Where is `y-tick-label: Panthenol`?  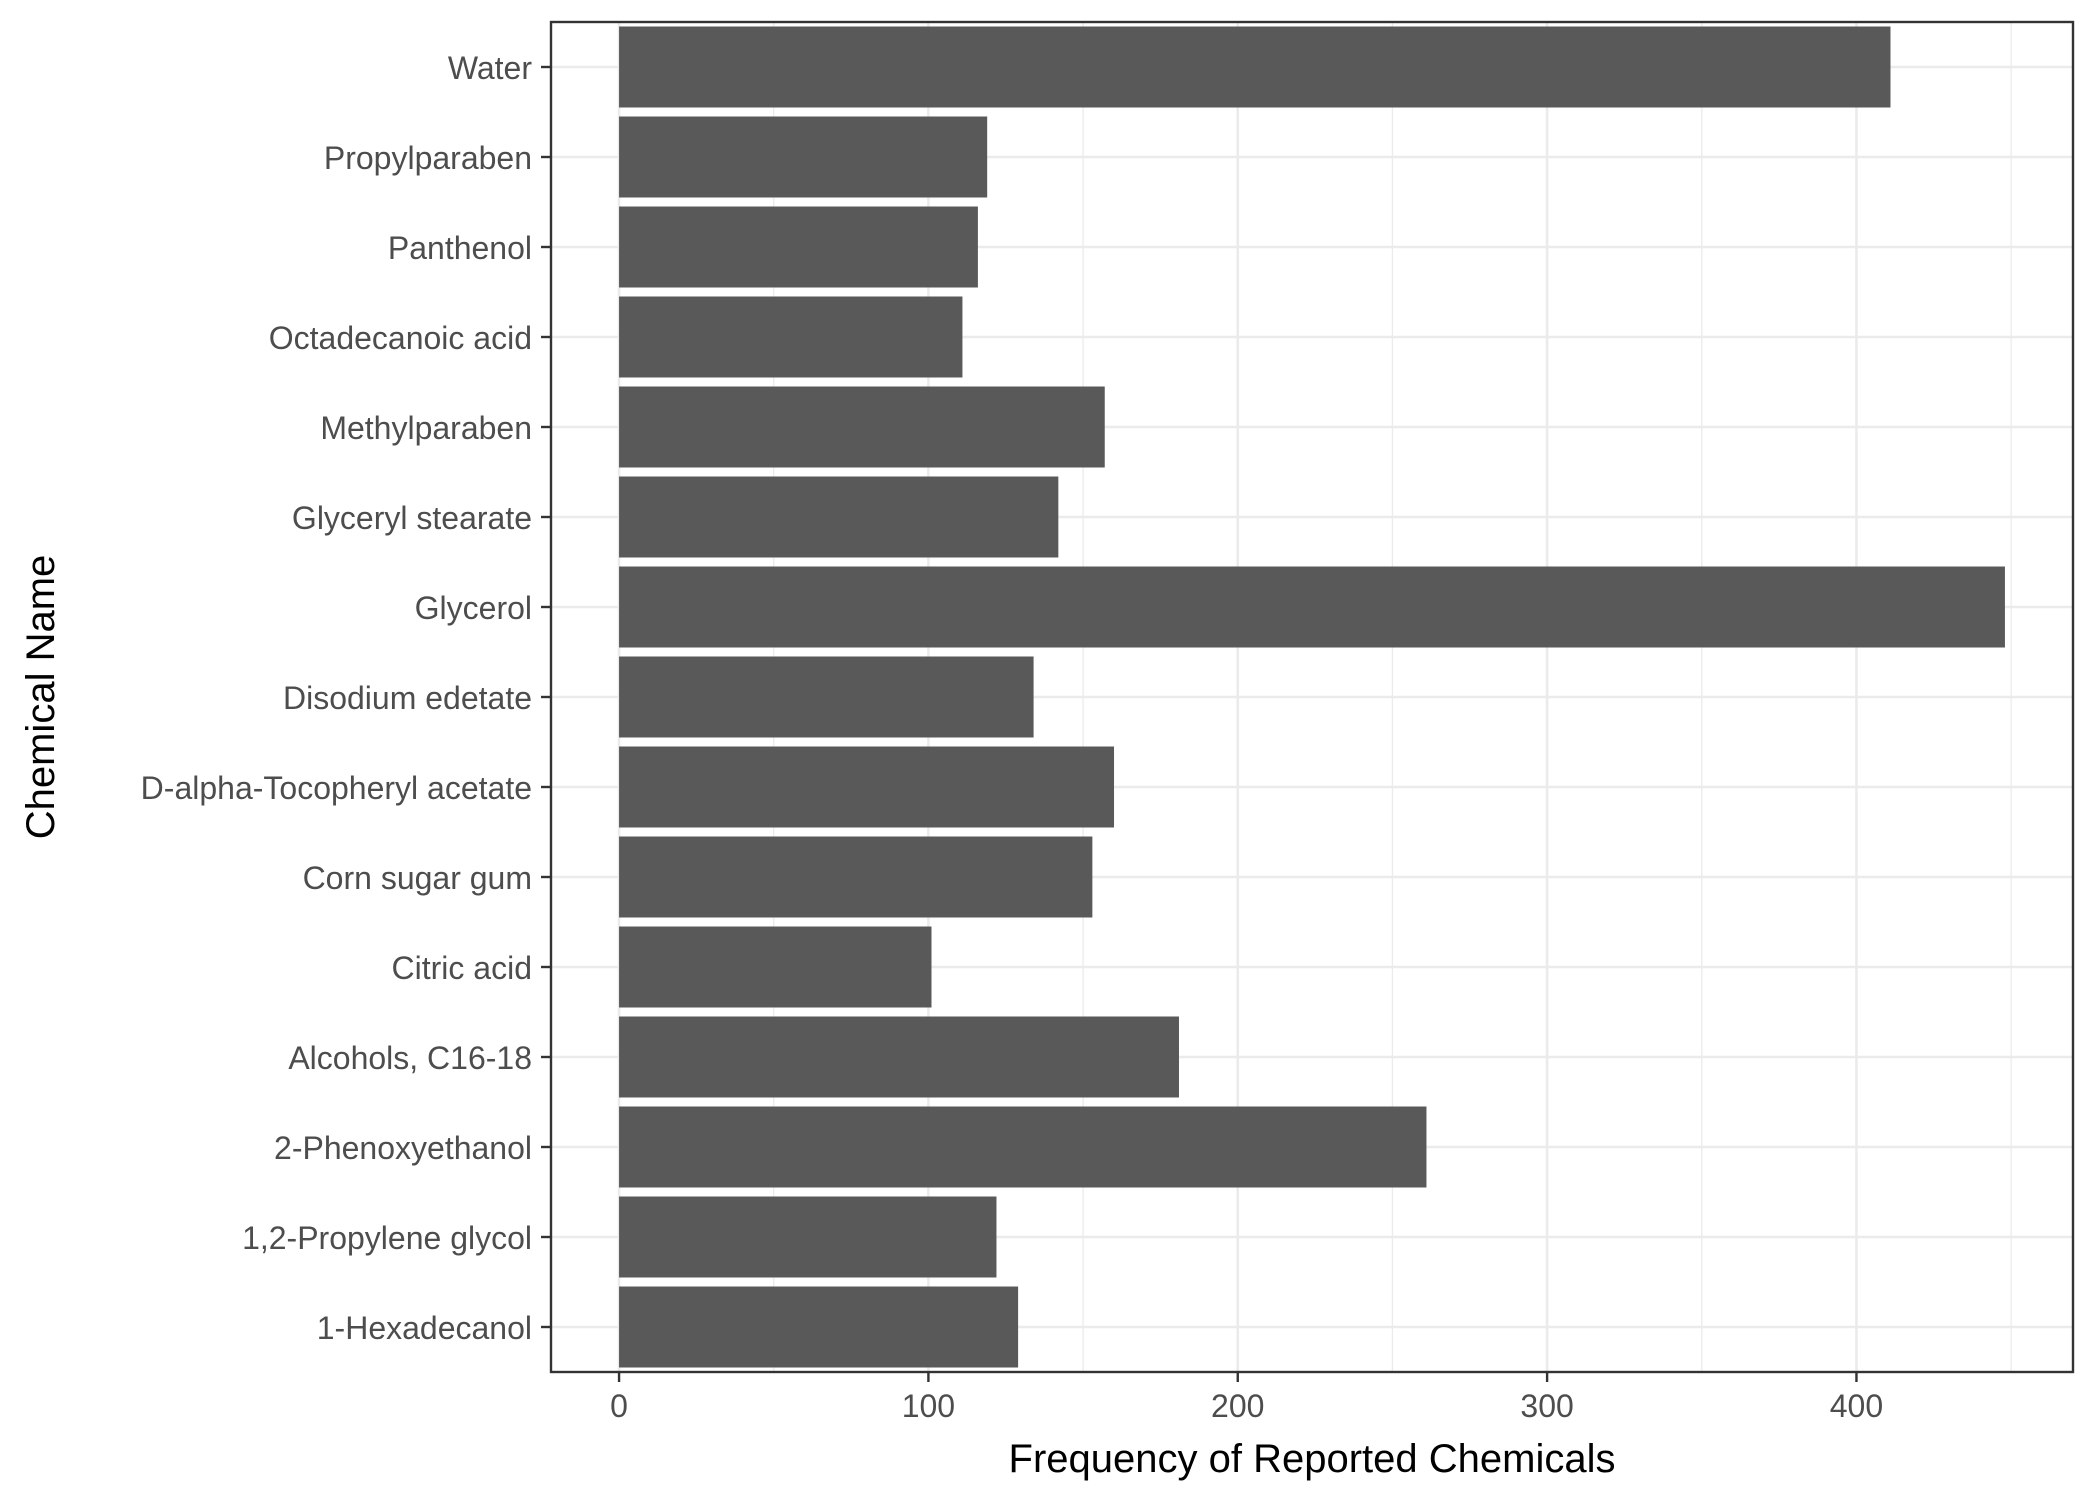
y-tick-label: Panthenol is located at coordinates (460, 248).